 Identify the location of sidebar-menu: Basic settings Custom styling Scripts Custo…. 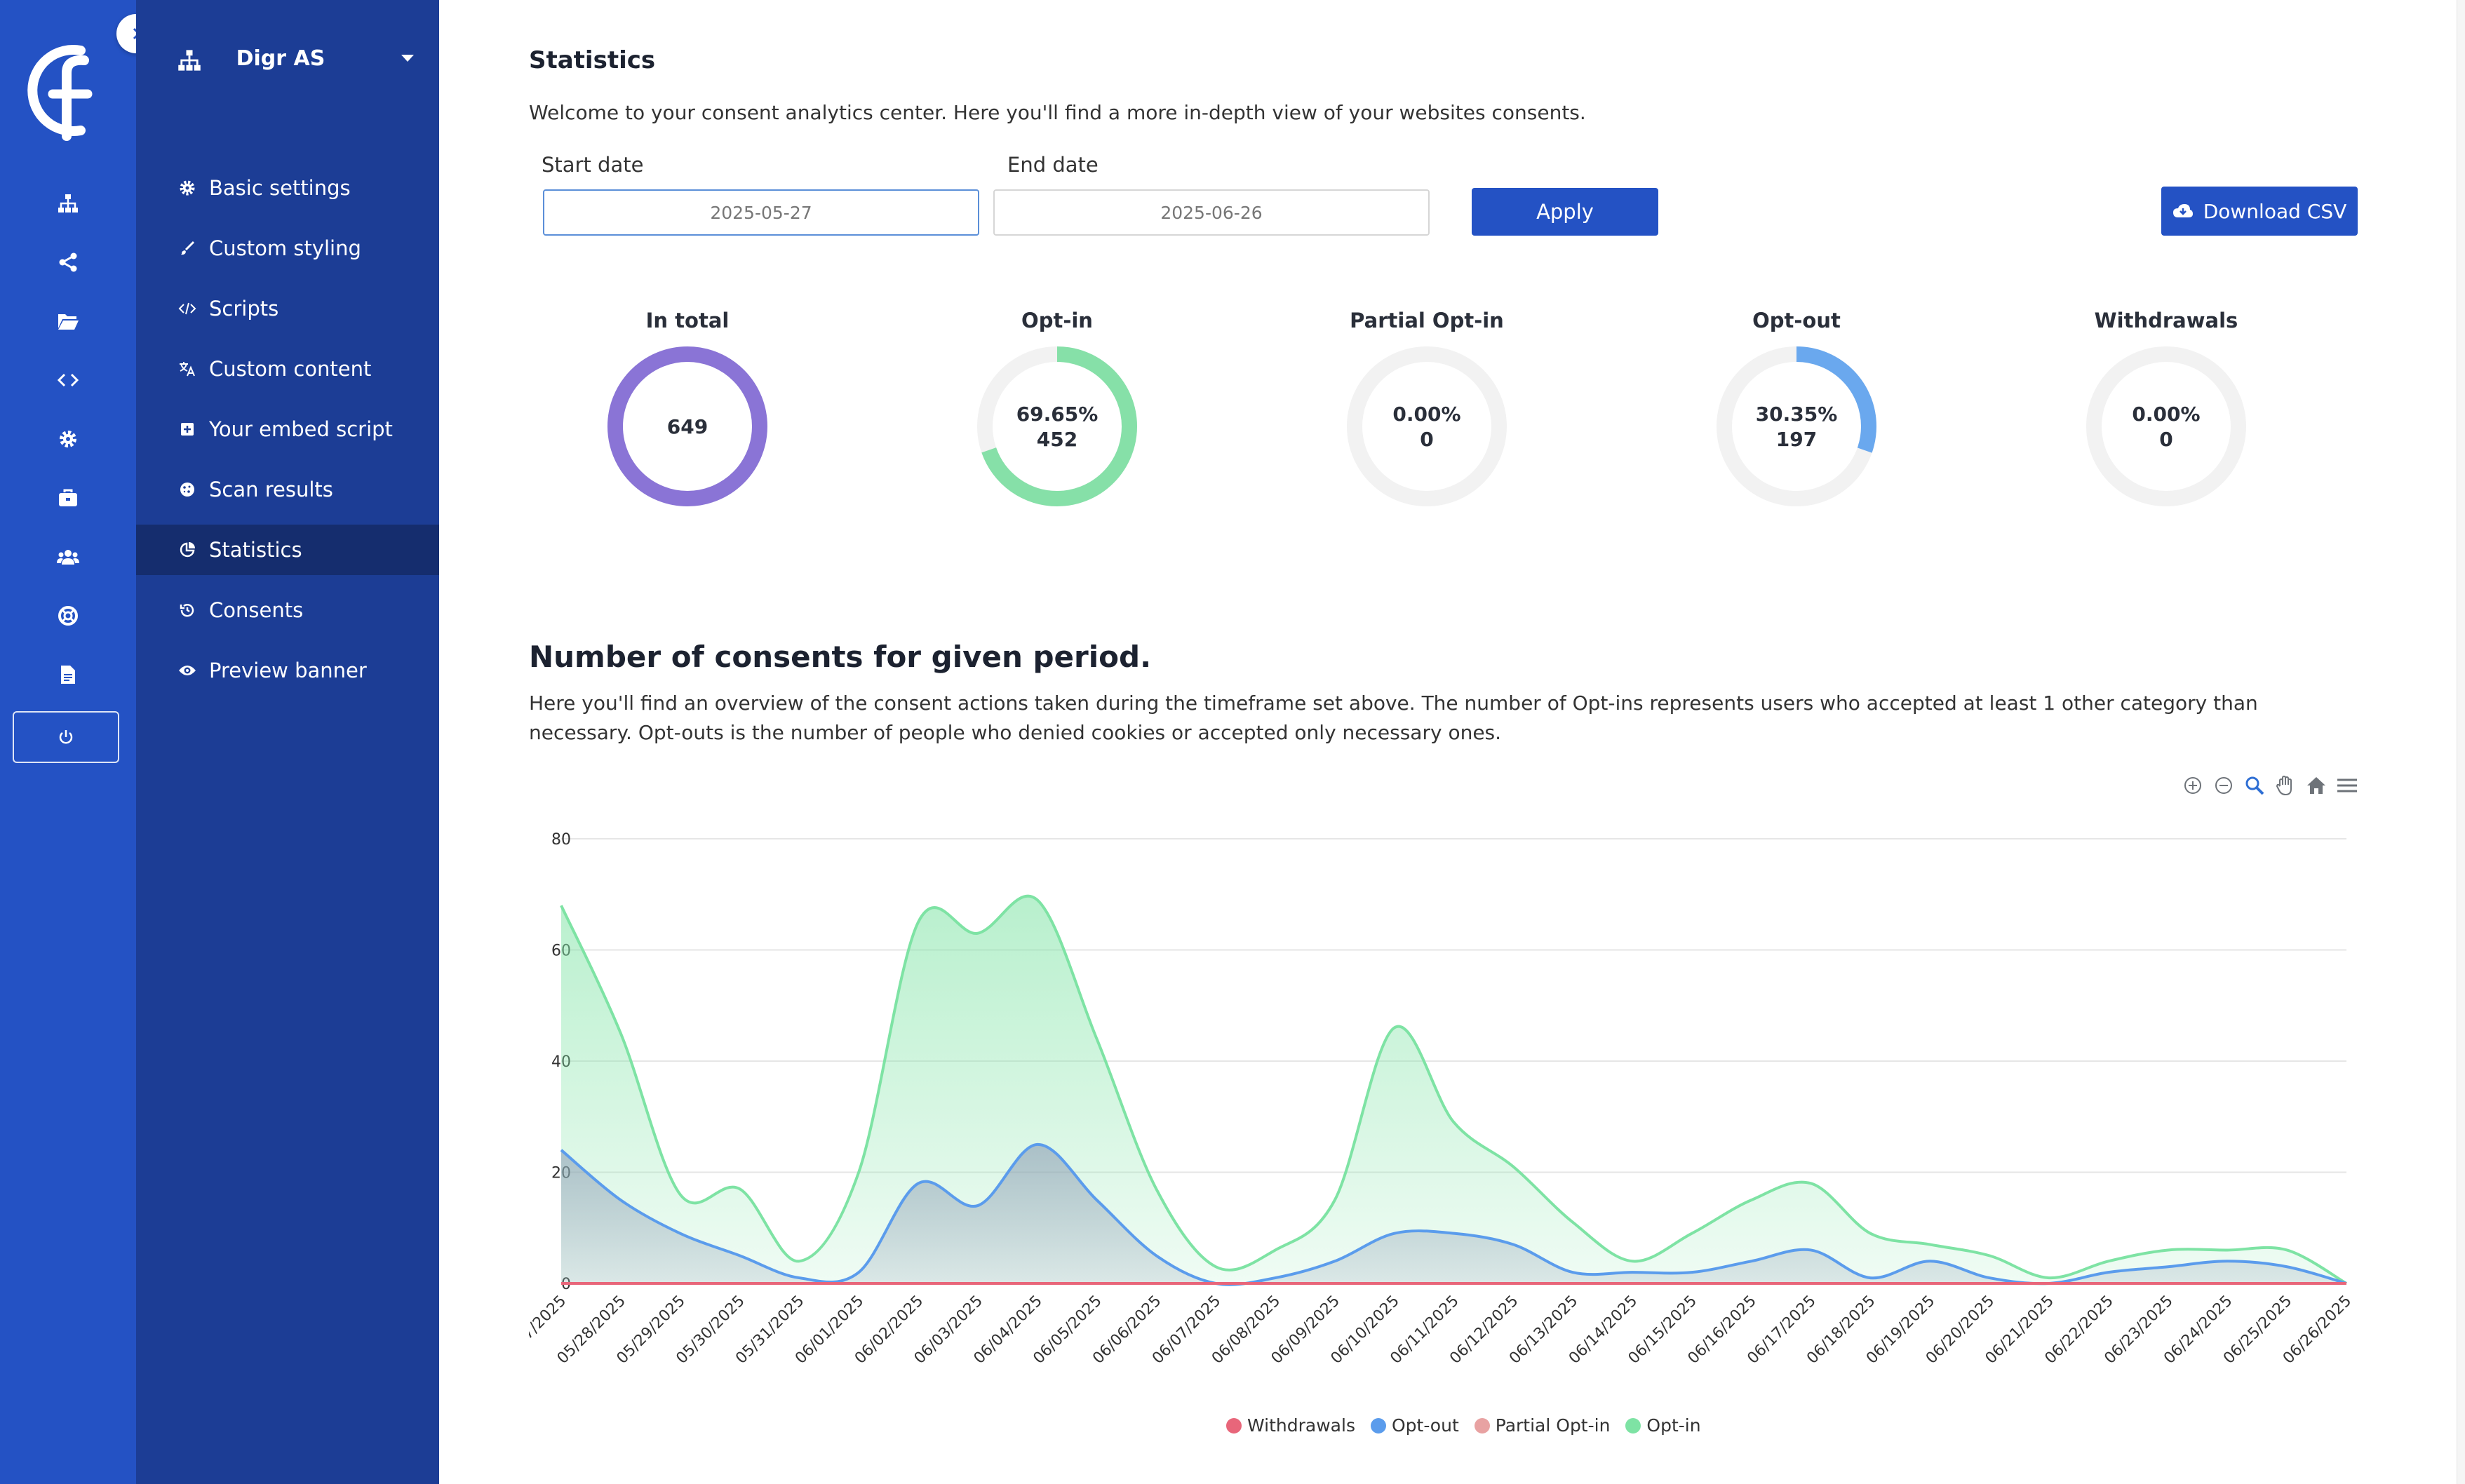
(287, 435).